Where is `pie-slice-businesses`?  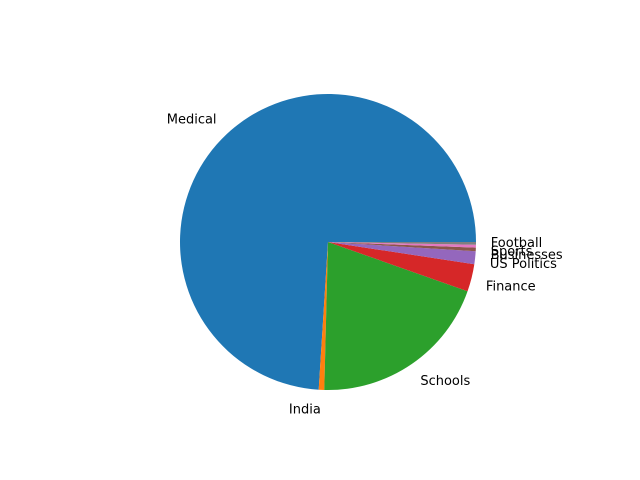 pie-slice-businesses is located at coordinates (402, 247).